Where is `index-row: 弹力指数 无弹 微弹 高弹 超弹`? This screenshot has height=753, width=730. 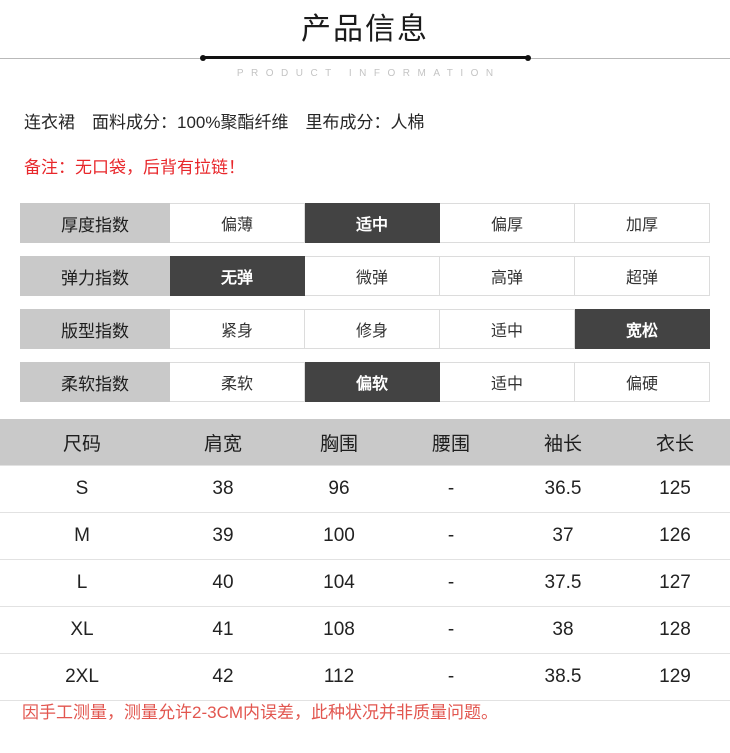
index-row: 弹力指数 无弹 微弹 高弹 超弹 is located at coordinates (365, 276).